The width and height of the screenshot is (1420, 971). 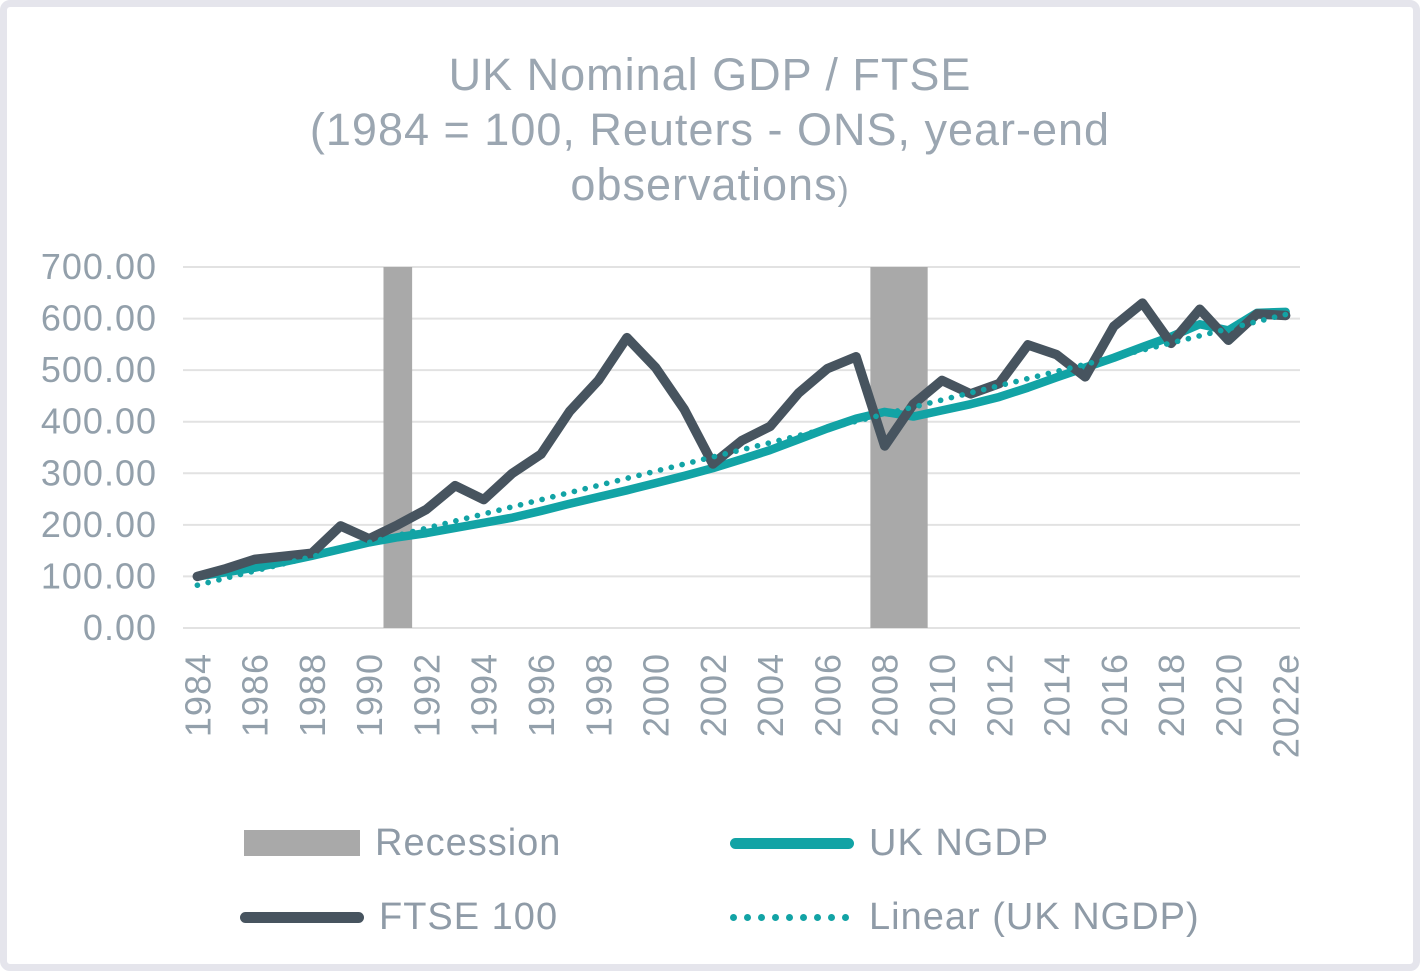 What do you see at coordinates (843, 188) in the screenshot?
I see `chart-title-close-paren: )` at bounding box center [843, 188].